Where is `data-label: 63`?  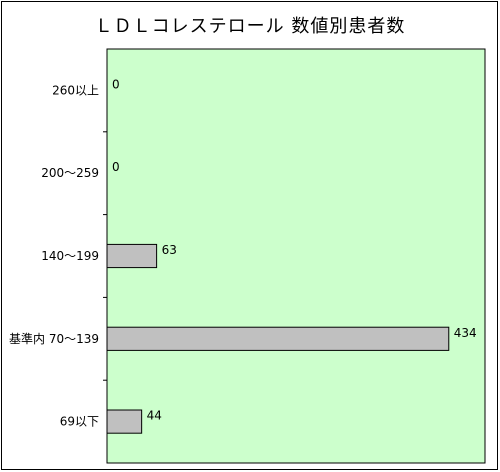
data-label: 63 is located at coordinates (169, 250).